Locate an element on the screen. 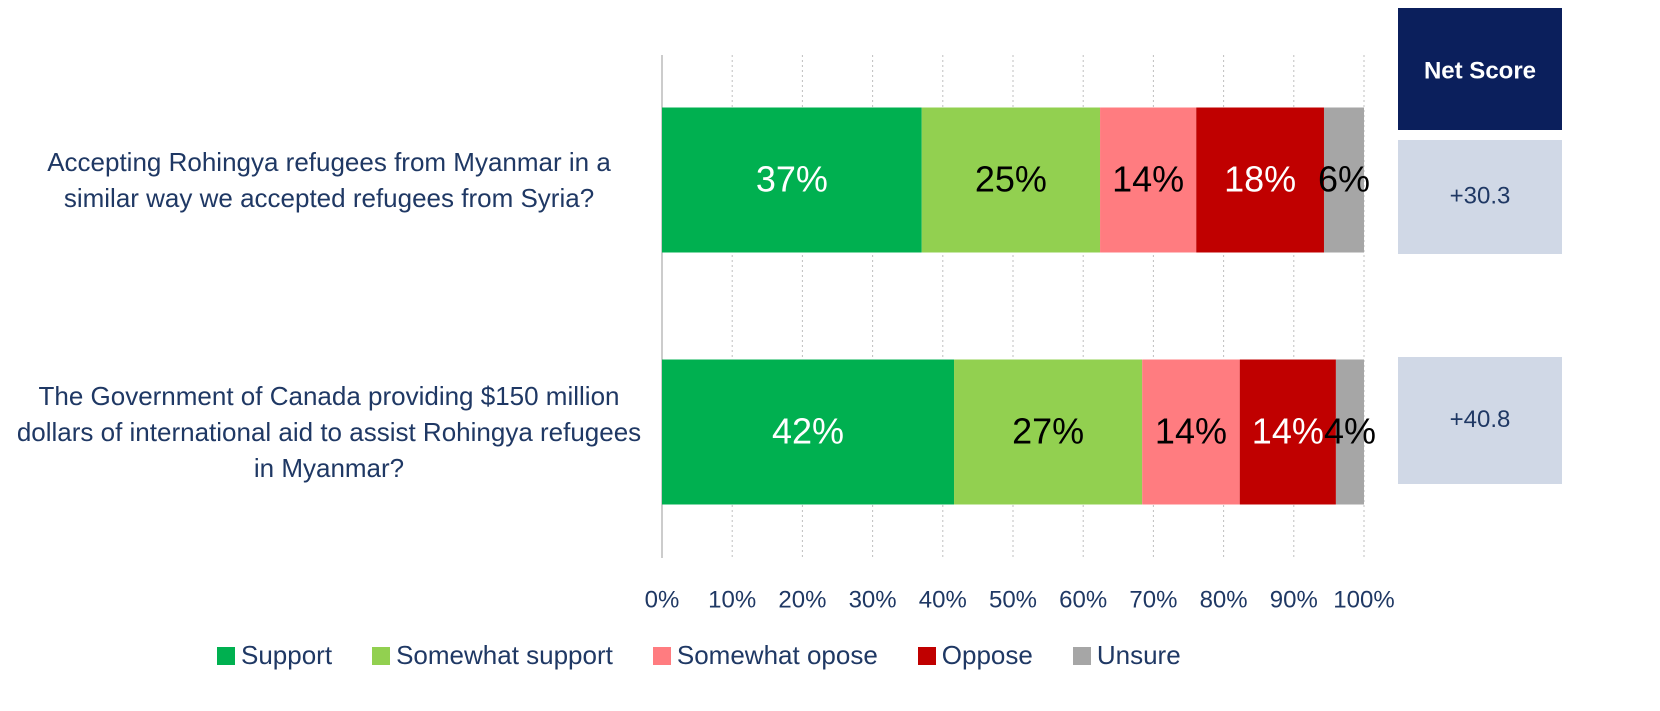 Image resolution: width=1660 pixels, height=711 pixels. x-tick-label: 0% is located at coordinates (662, 599).